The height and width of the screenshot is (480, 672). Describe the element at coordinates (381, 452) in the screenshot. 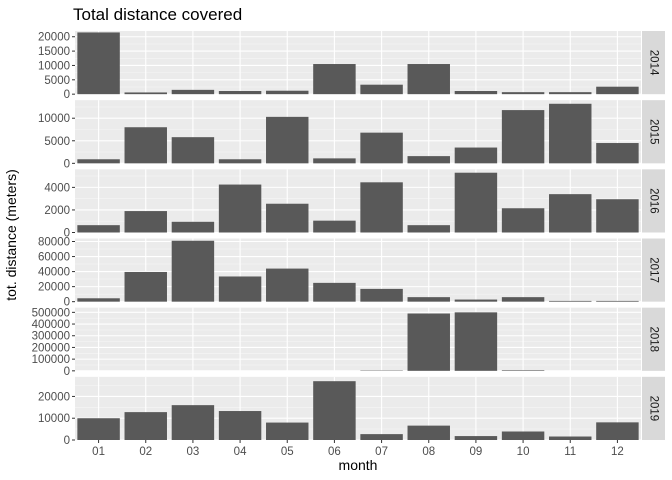

I see `x-tick-label: 07` at that location.